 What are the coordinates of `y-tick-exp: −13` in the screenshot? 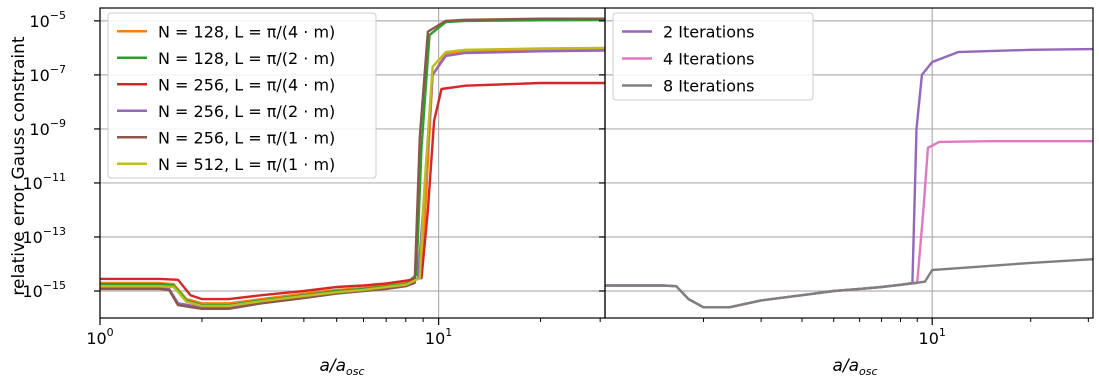 It's located at (54, 231).